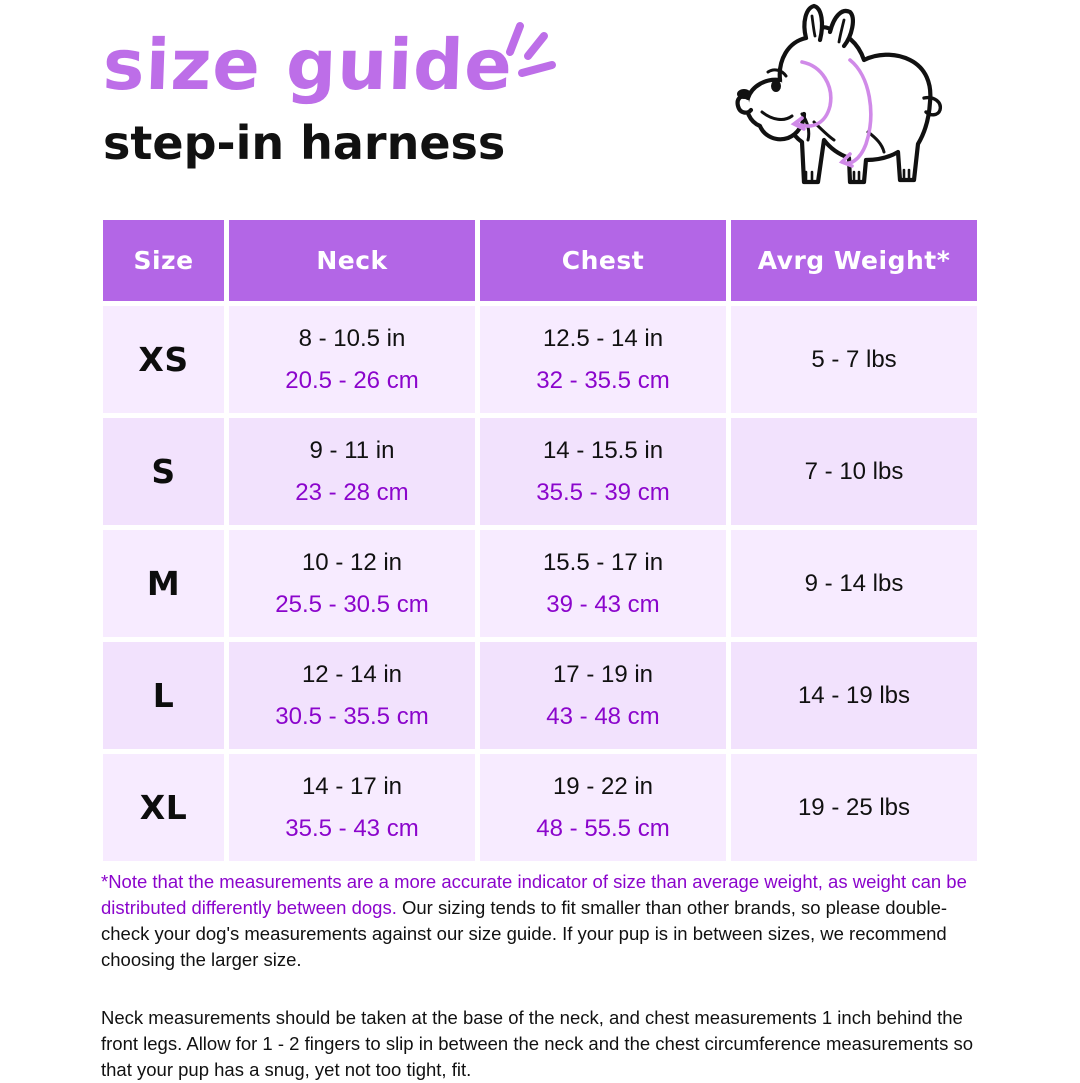  I want to click on cell-weight: 7 - 10 lbs, so click(854, 471).